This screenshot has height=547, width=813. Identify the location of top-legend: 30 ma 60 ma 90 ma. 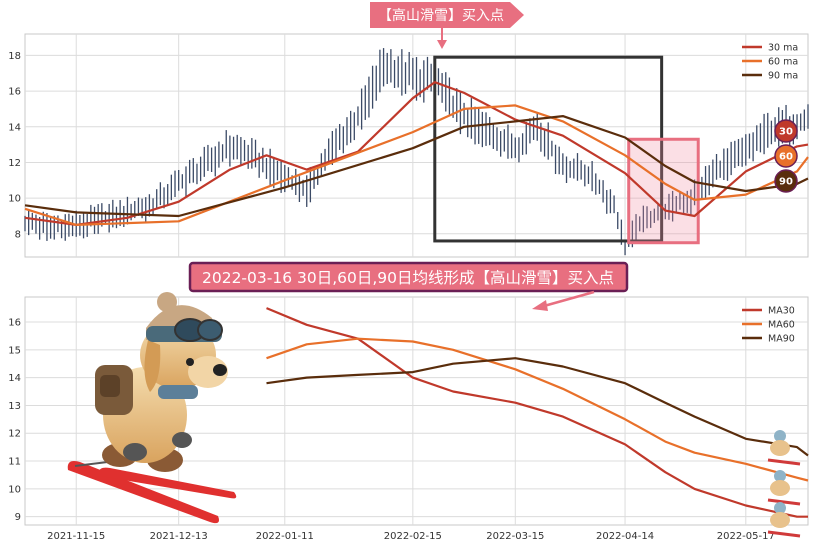
(770, 62).